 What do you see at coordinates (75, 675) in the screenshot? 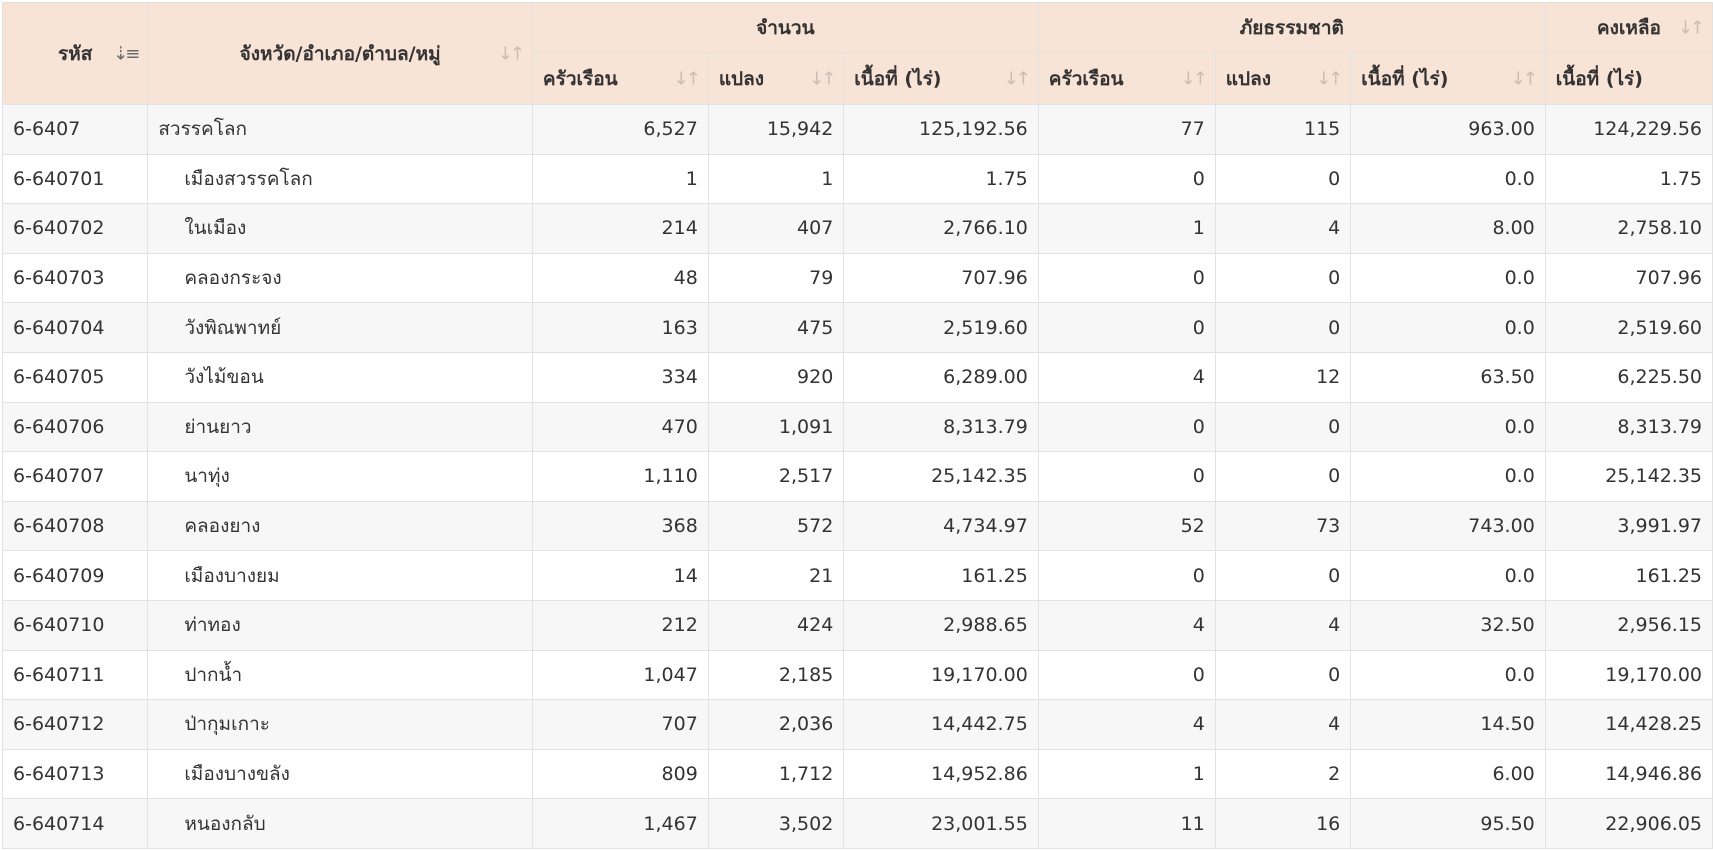
I see `cell-code: 6-640711` at bounding box center [75, 675].